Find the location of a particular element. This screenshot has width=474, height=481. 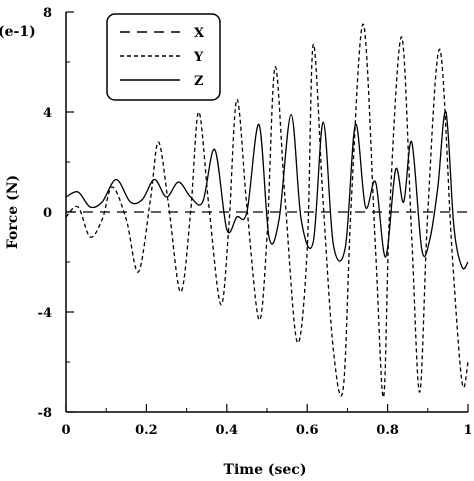

y-tick-label: -8 is located at coordinates (45, 413).